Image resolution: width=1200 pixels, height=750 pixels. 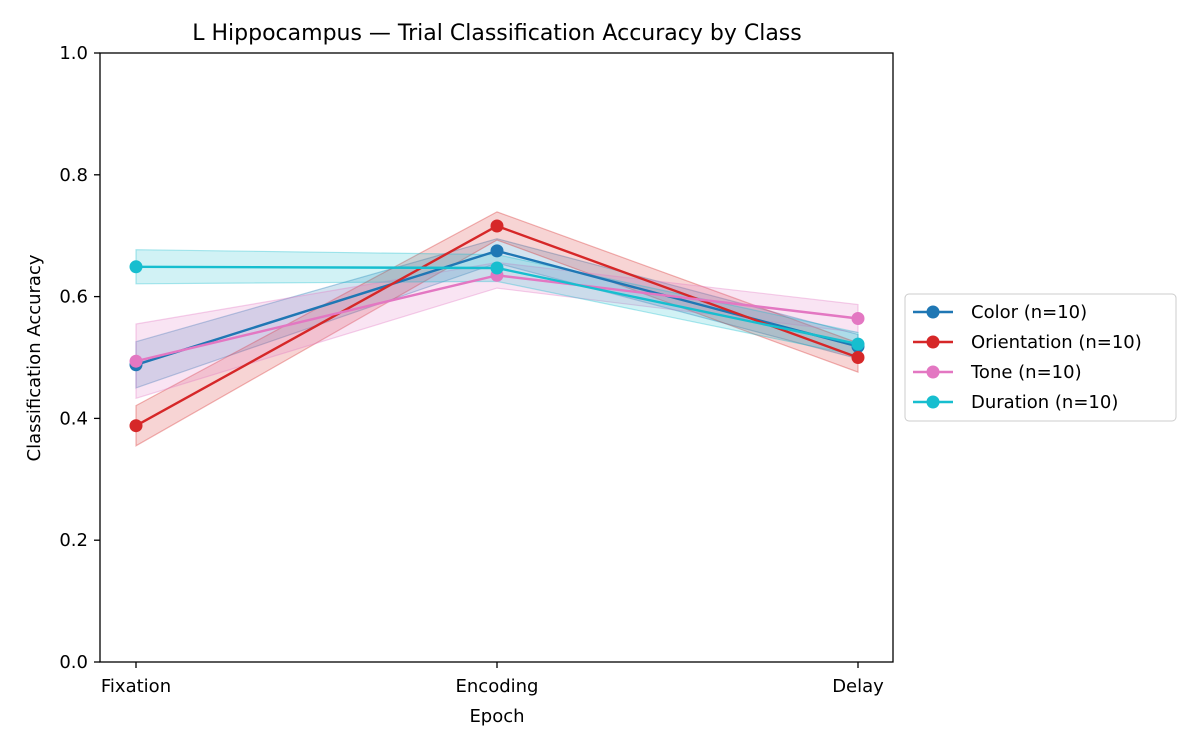 I want to click on point-tone-fixation, so click(x=136, y=361).